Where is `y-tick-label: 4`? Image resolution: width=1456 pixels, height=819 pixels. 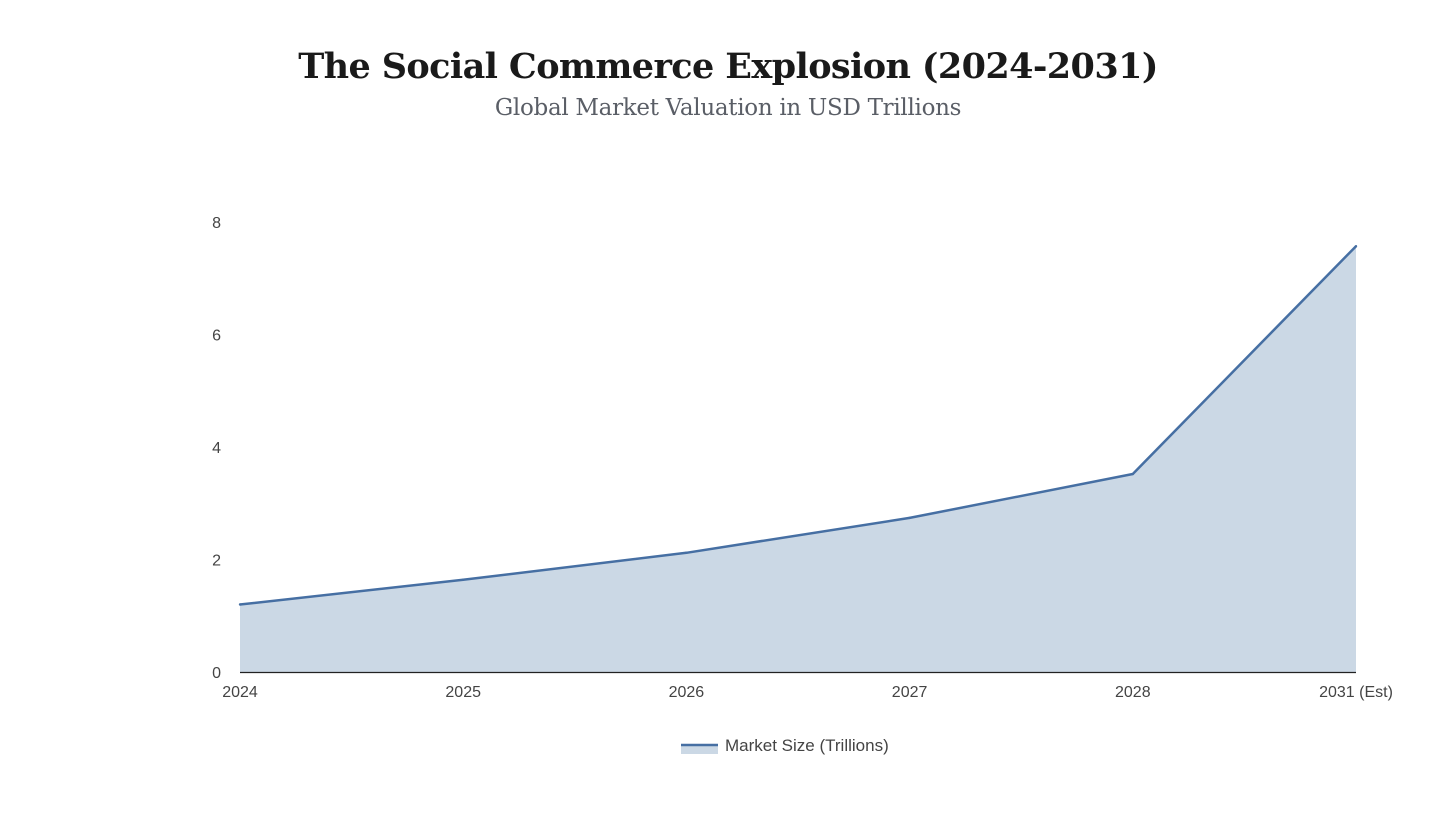 y-tick-label: 4 is located at coordinates (216, 448).